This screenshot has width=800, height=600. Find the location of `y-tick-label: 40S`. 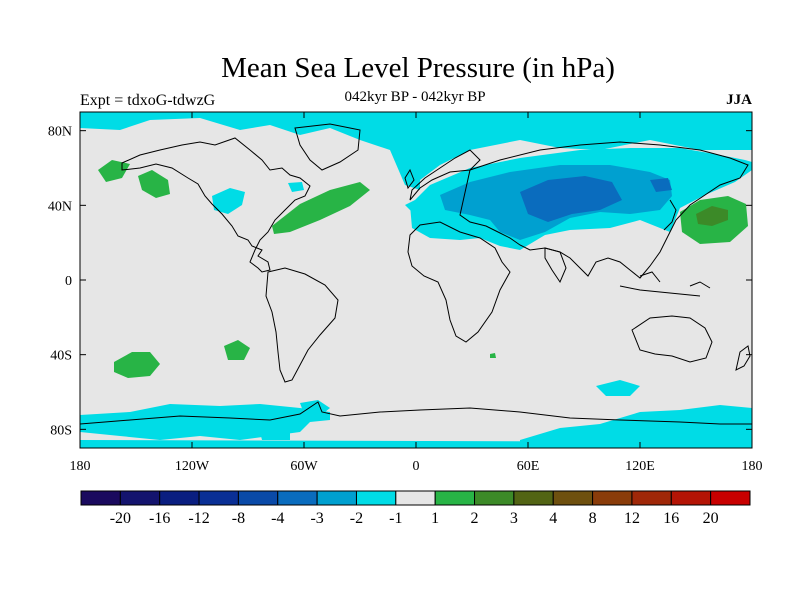

y-tick-label: 40S is located at coordinates (61, 356).